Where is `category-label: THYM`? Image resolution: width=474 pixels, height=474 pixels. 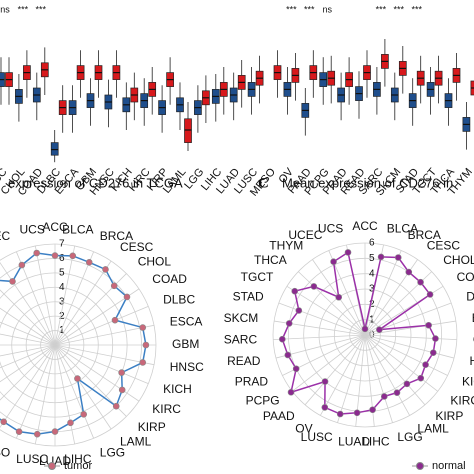 category-label: THYM is located at coordinates (286, 246).